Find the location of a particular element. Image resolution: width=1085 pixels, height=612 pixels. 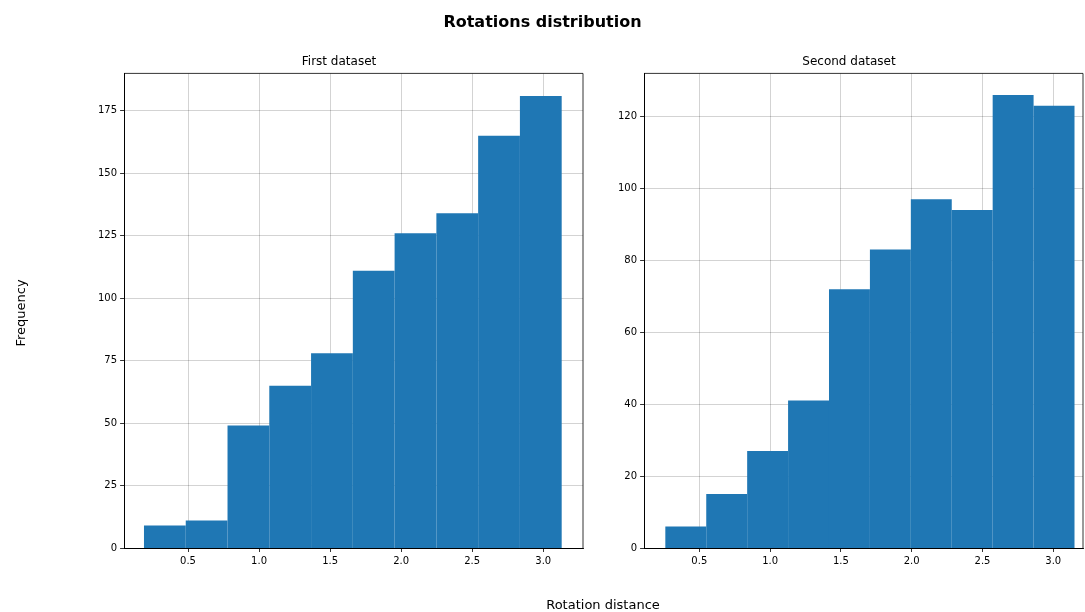

y-tick-label: 40 is located at coordinates (631, 403).